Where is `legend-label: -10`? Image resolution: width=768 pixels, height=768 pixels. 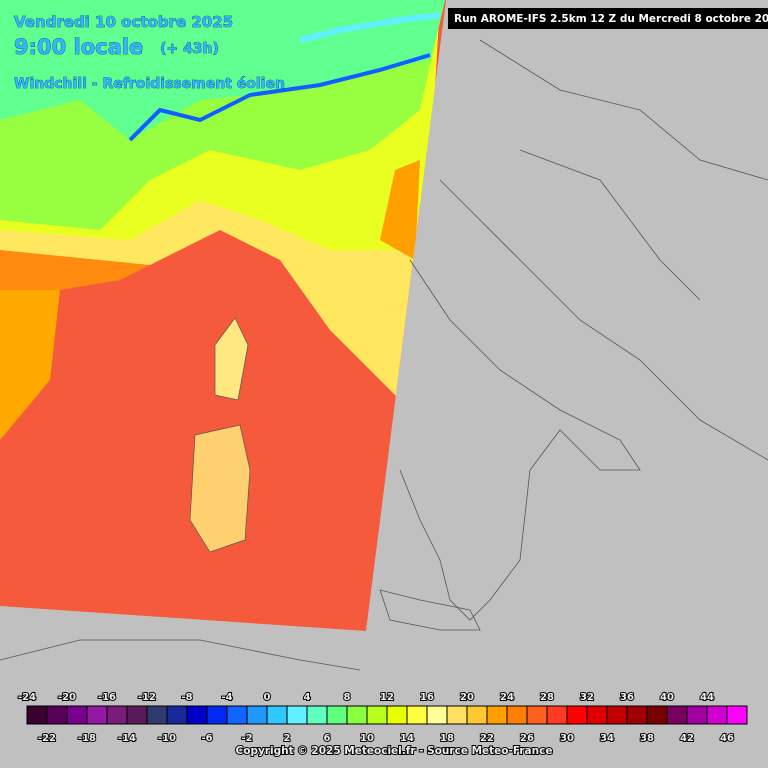 legend-label: -10 is located at coordinates (167, 738).